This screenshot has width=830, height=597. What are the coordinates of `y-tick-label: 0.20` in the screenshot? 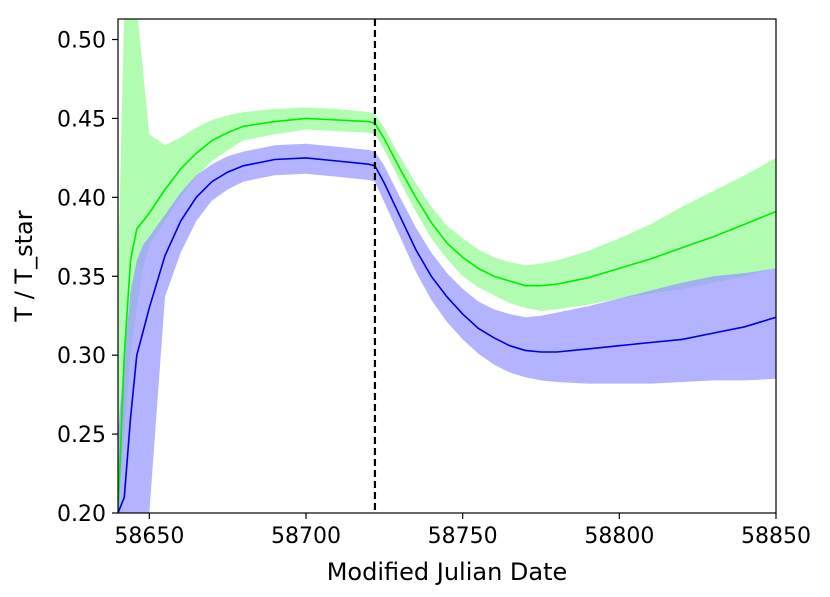 It's located at (81, 514).